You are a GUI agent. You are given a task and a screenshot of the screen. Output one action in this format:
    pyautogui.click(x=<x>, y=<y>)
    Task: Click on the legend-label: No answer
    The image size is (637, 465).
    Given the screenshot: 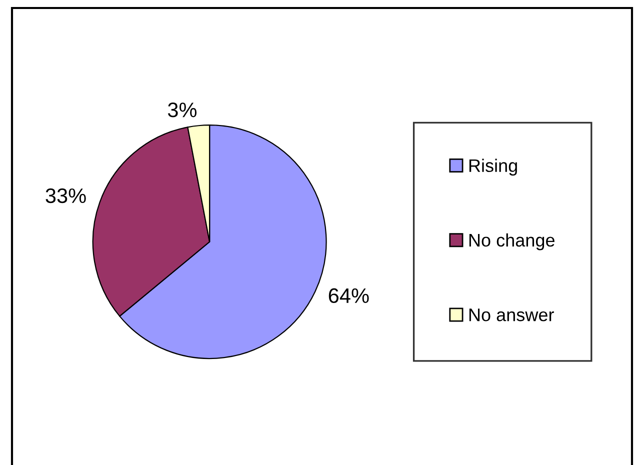 What is the action you would take?
    pyautogui.click(x=511, y=315)
    